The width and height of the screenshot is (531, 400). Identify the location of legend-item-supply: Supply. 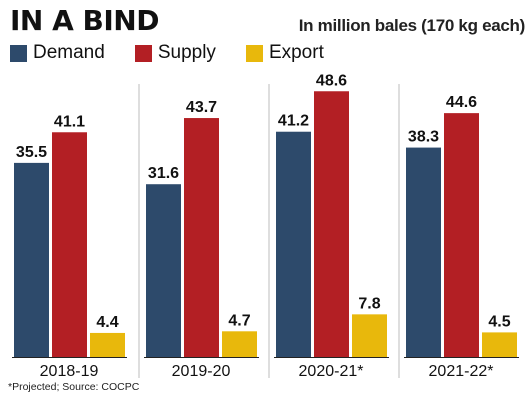
(175, 53).